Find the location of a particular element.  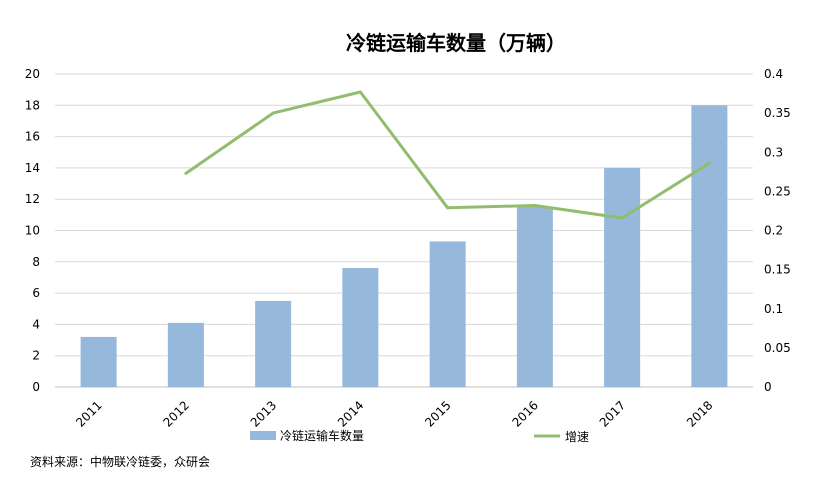

legend: 冷链运输车数量 增速 is located at coordinates (419, 436).